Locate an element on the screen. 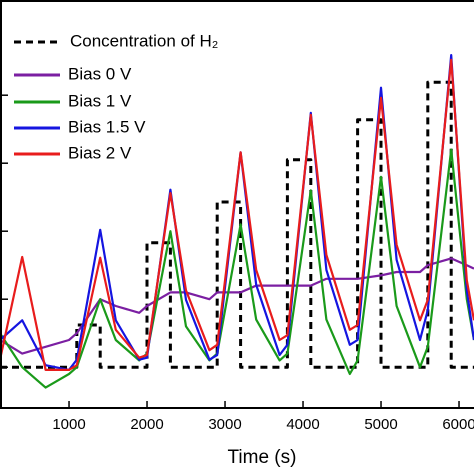 This screenshot has height=474, width=474. legend-label: Bias 0 V is located at coordinates (100, 73).